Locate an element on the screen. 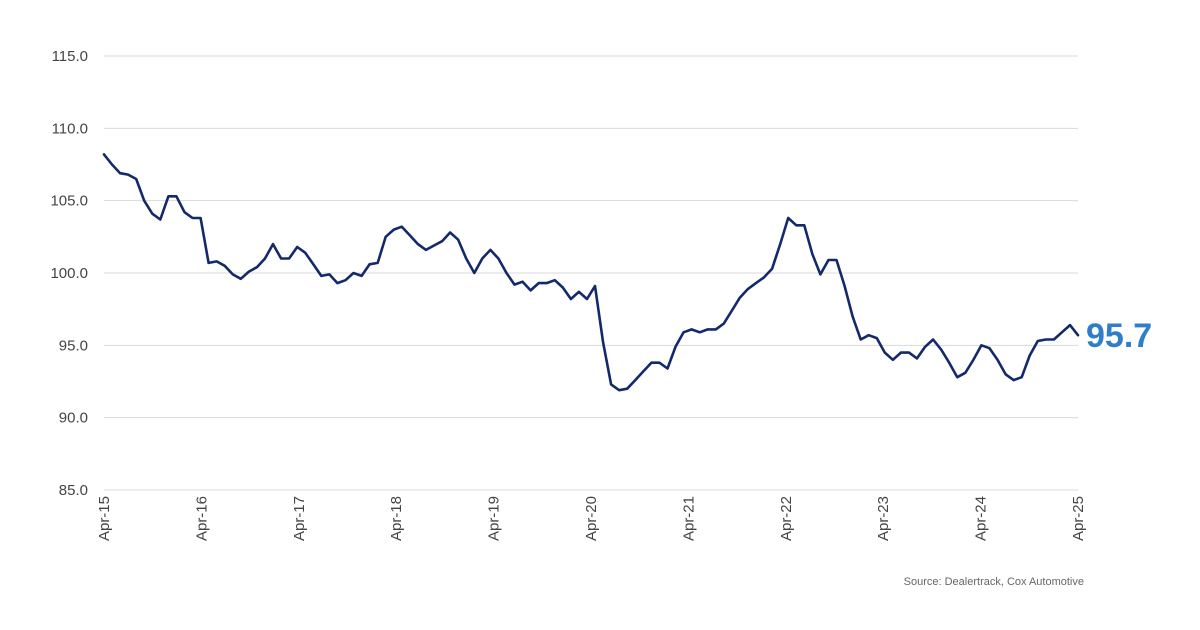 The height and width of the screenshot is (630, 1200). x-tick-label: Apr-17 is located at coordinates (299, 518).